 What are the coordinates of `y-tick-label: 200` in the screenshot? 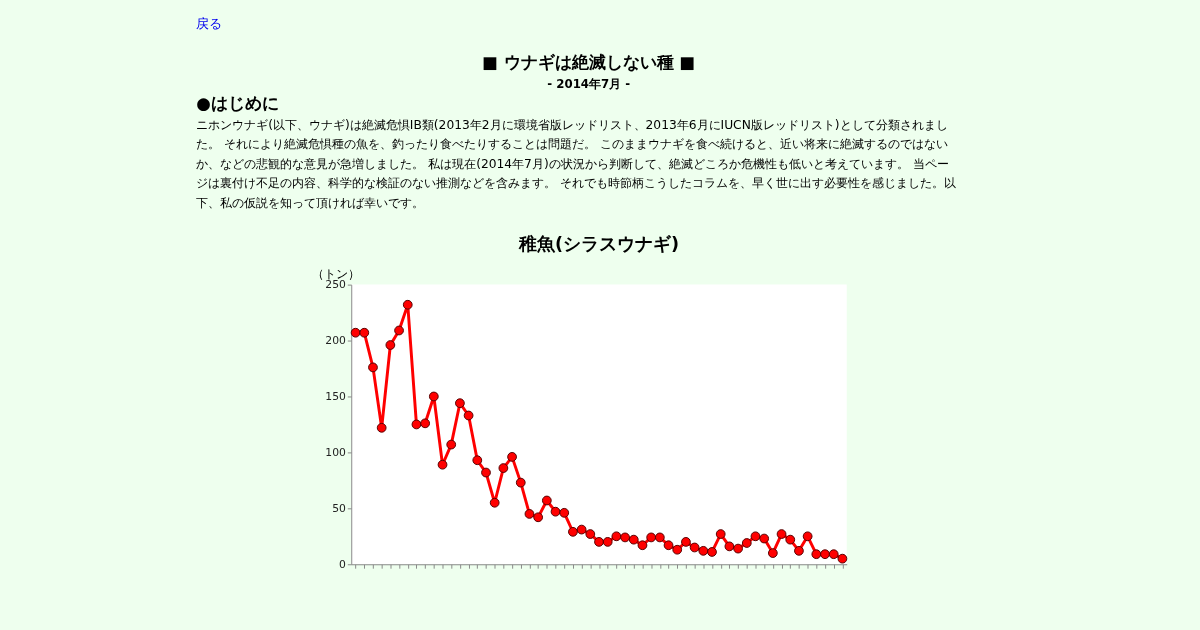 It's located at (335, 340).